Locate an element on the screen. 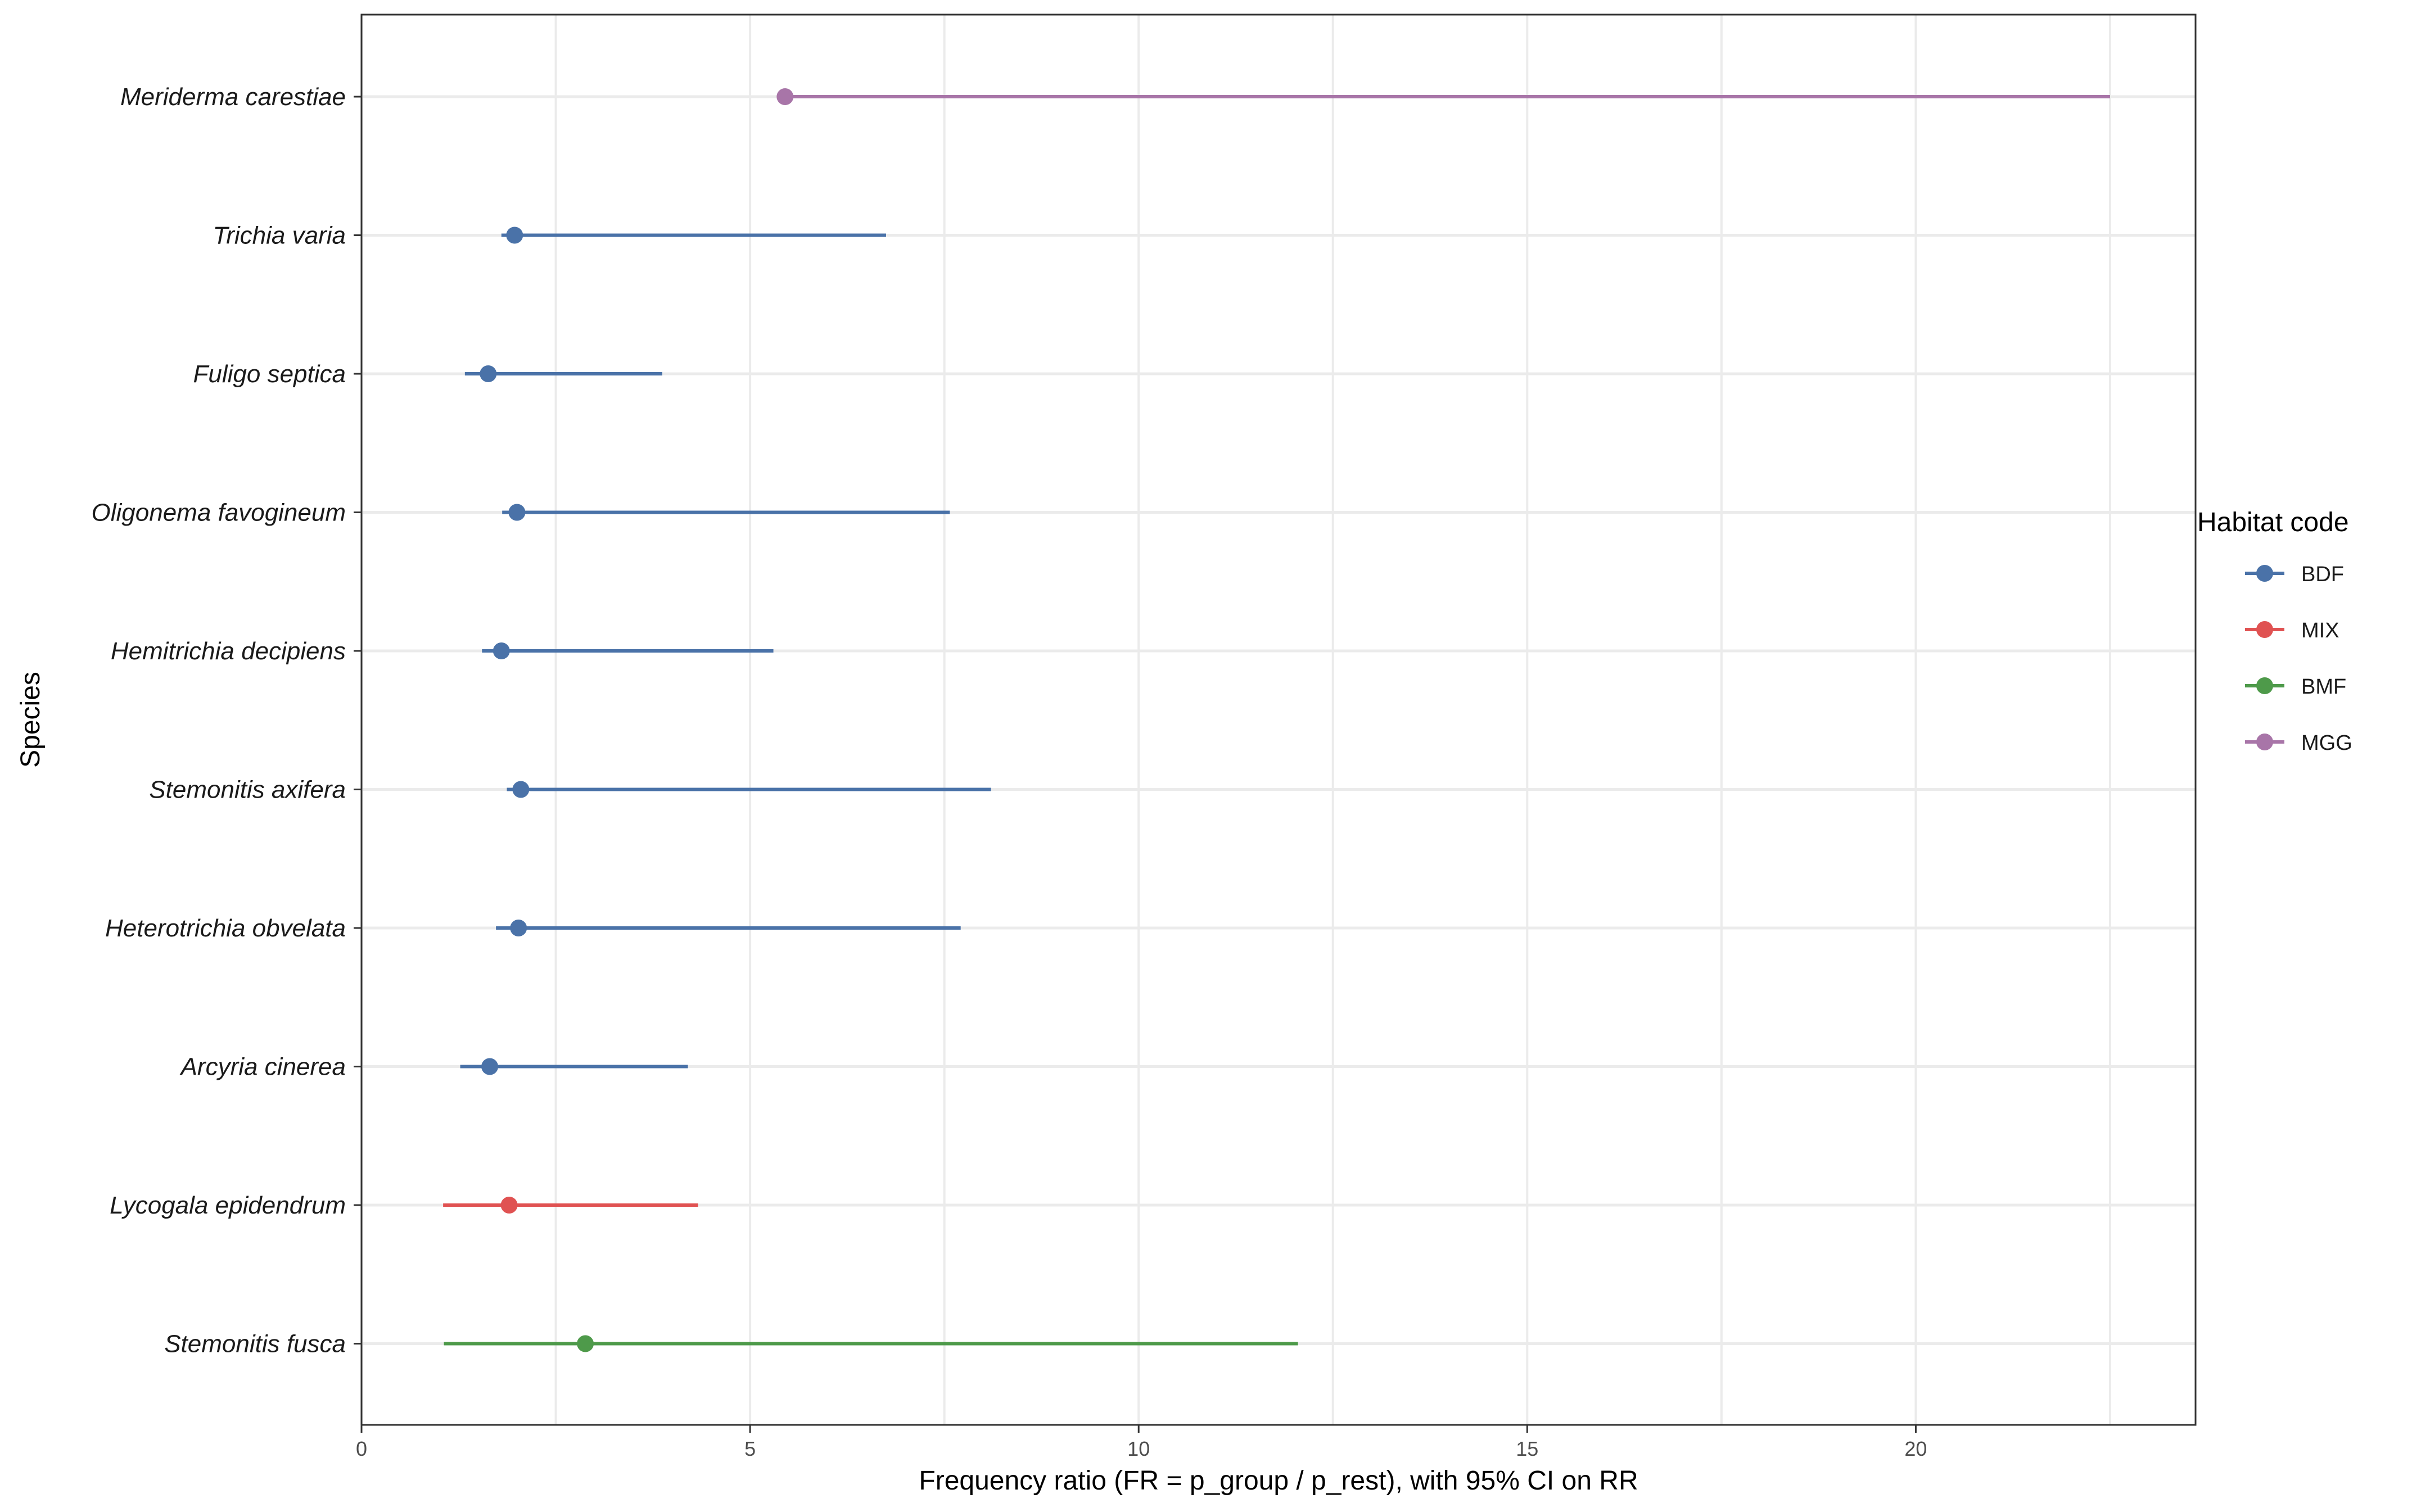 The width and height of the screenshot is (2421, 1512). y-tick-label: Heterotrichia obvelata is located at coordinates (225, 928).